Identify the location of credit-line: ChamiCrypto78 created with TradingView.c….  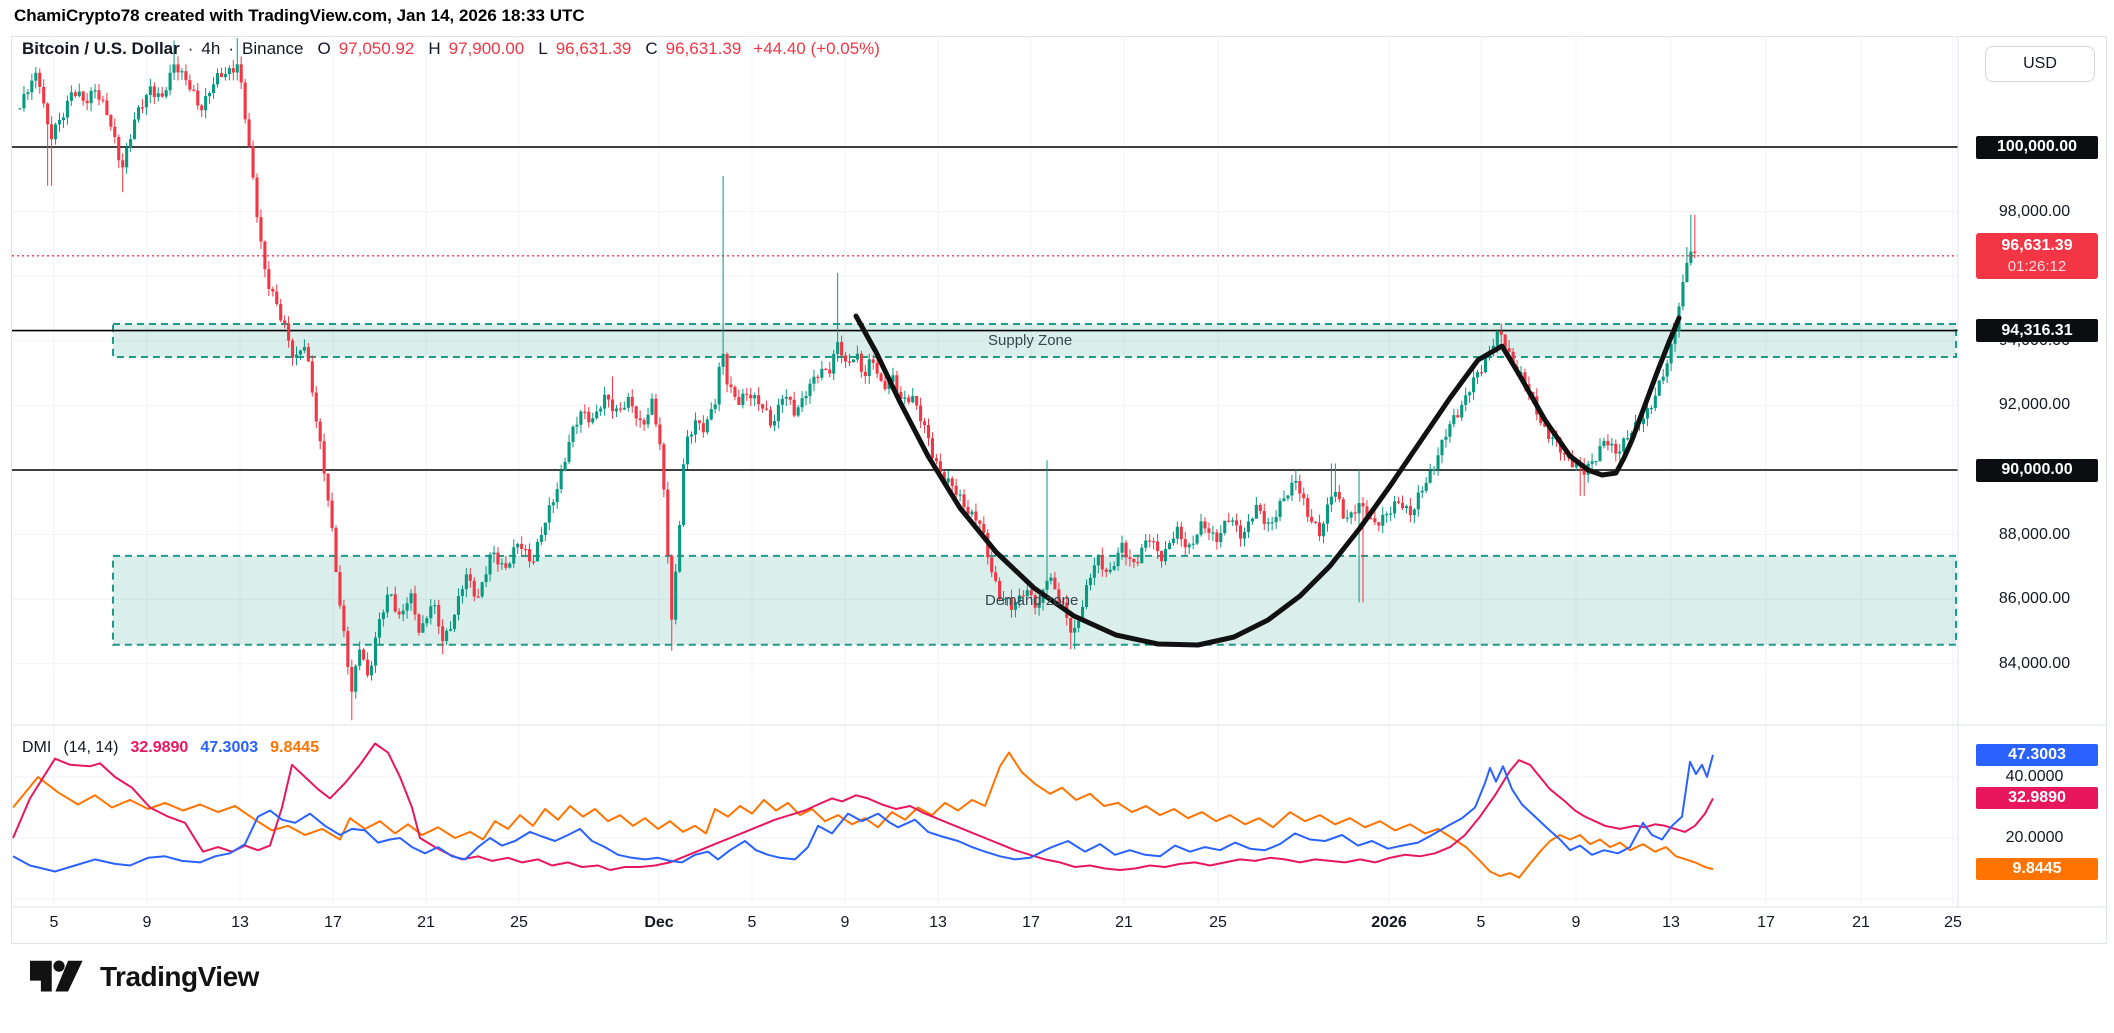
(299, 15).